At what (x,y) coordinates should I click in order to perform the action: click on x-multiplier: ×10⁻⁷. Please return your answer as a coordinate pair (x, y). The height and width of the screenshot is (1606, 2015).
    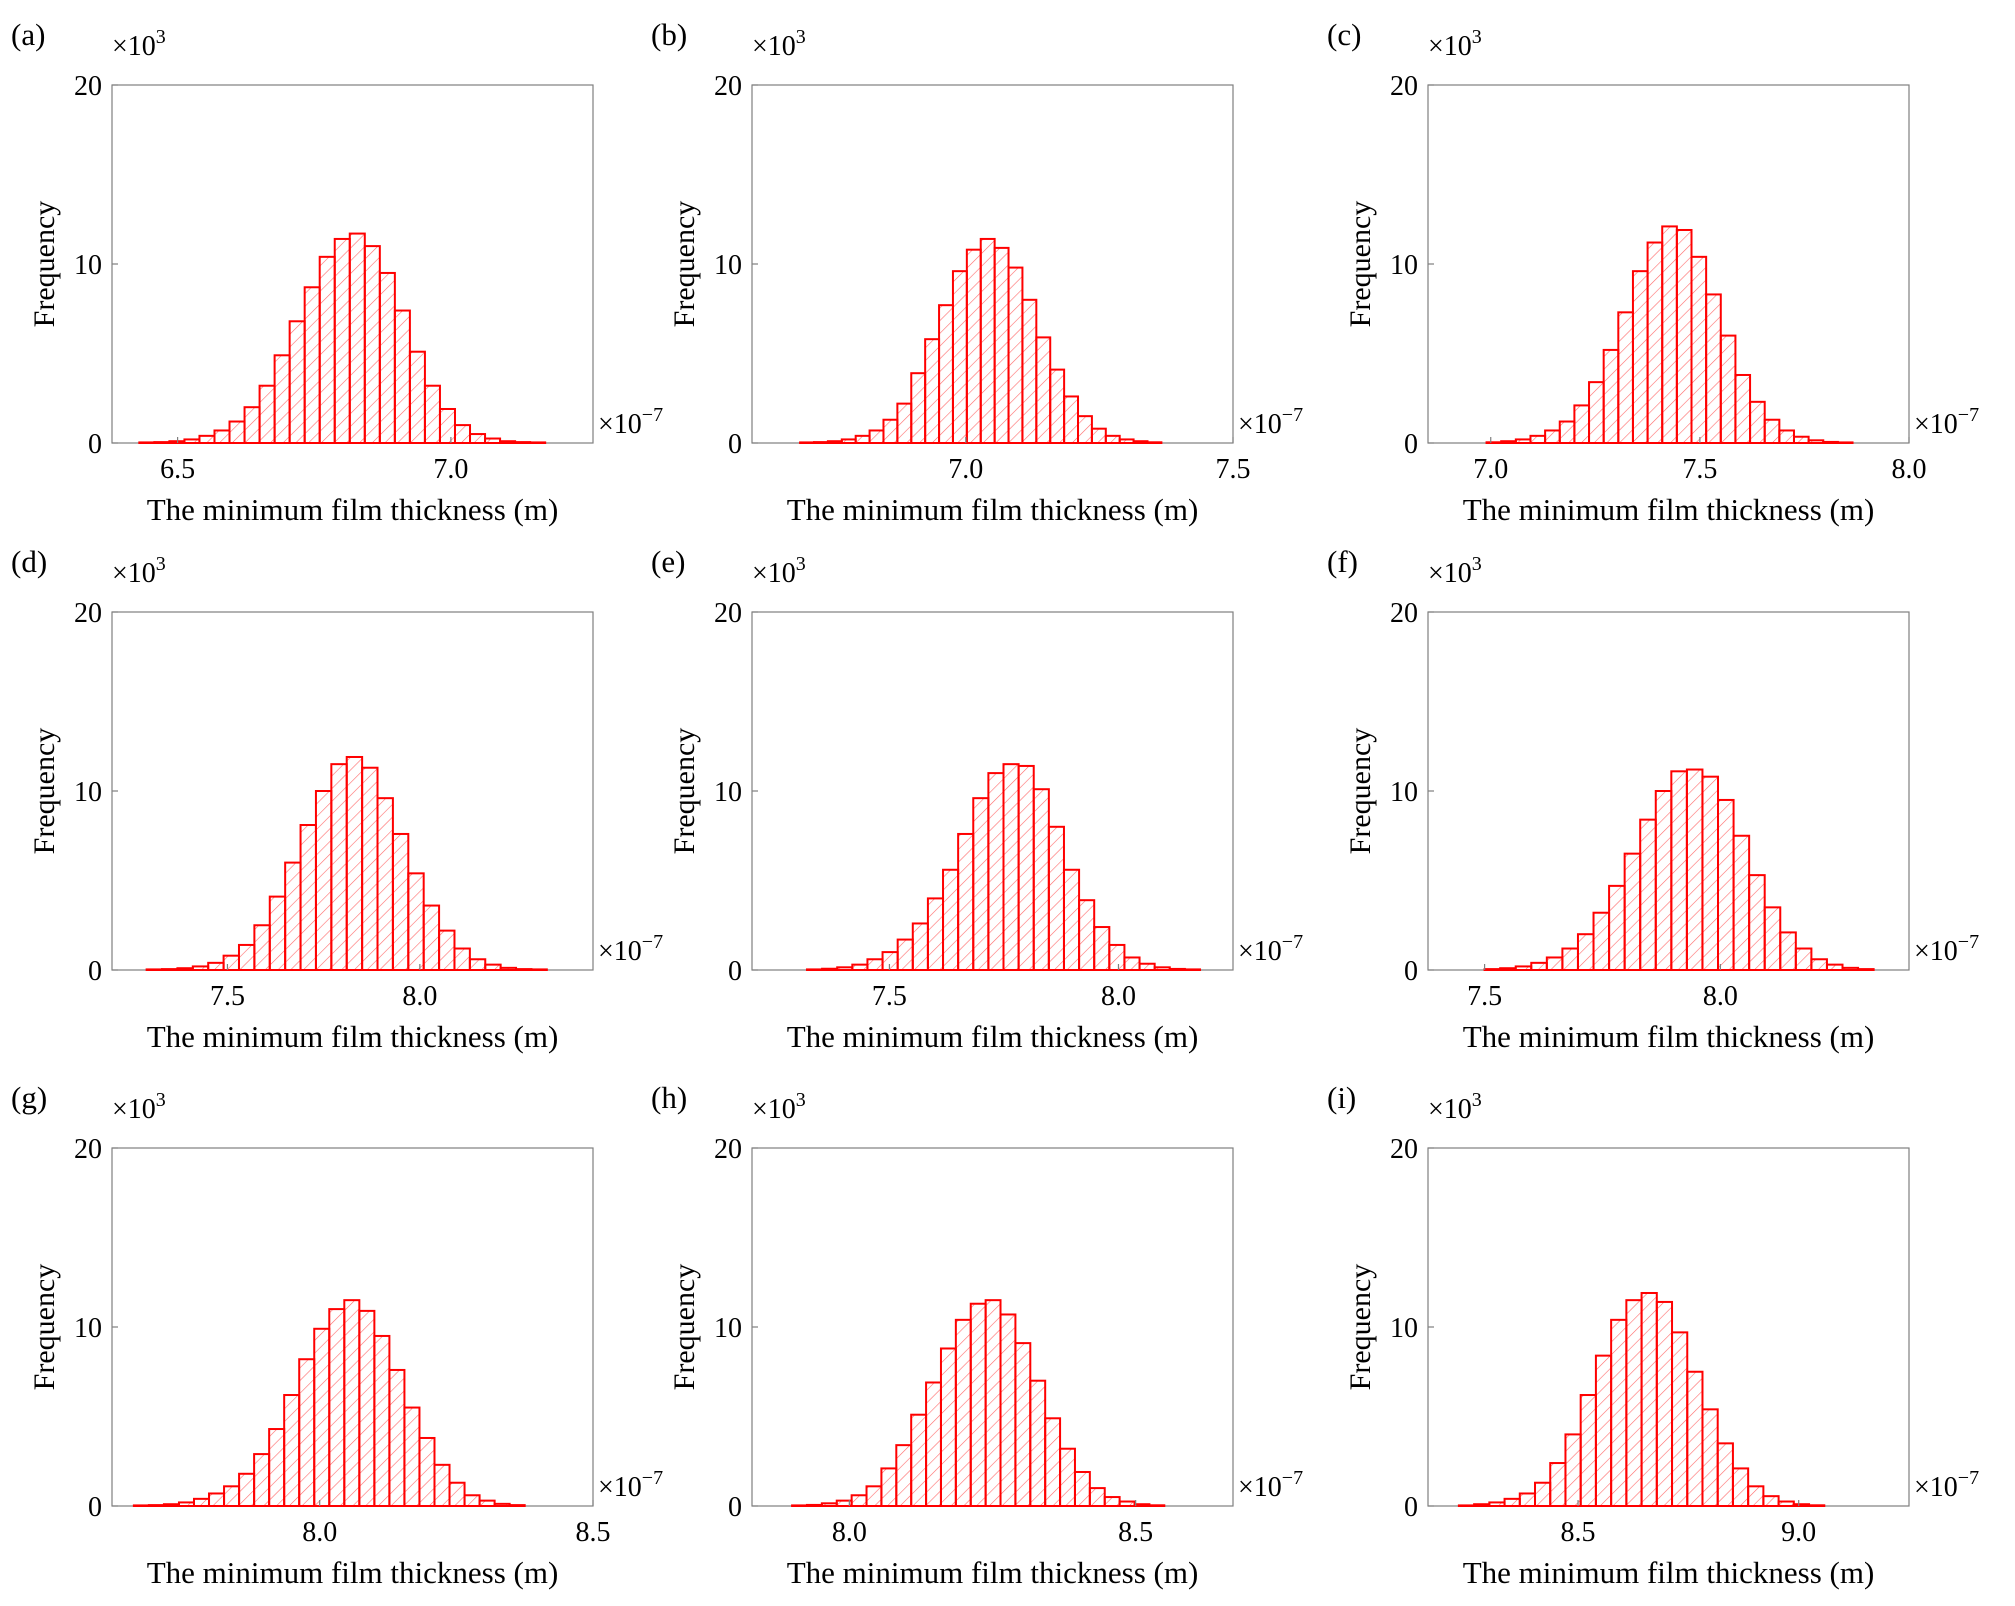
    Looking at the image, I should click on (1270, 949).